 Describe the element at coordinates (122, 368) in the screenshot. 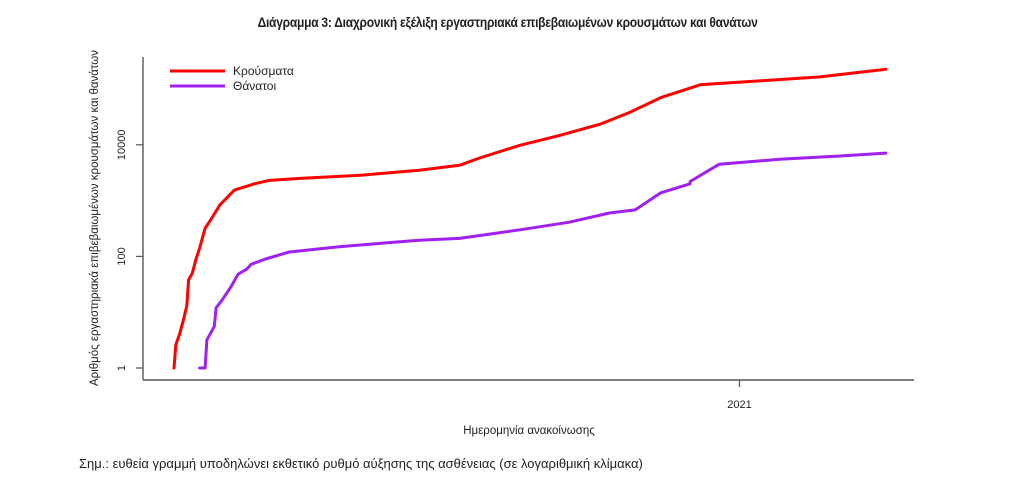

I see `y-tick-label: 1` at that location.